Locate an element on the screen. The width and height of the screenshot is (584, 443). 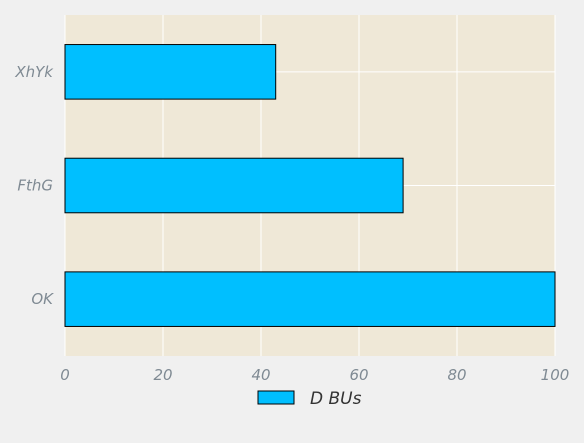
x-tick-label: 80 is located at coordinates (456, 375).